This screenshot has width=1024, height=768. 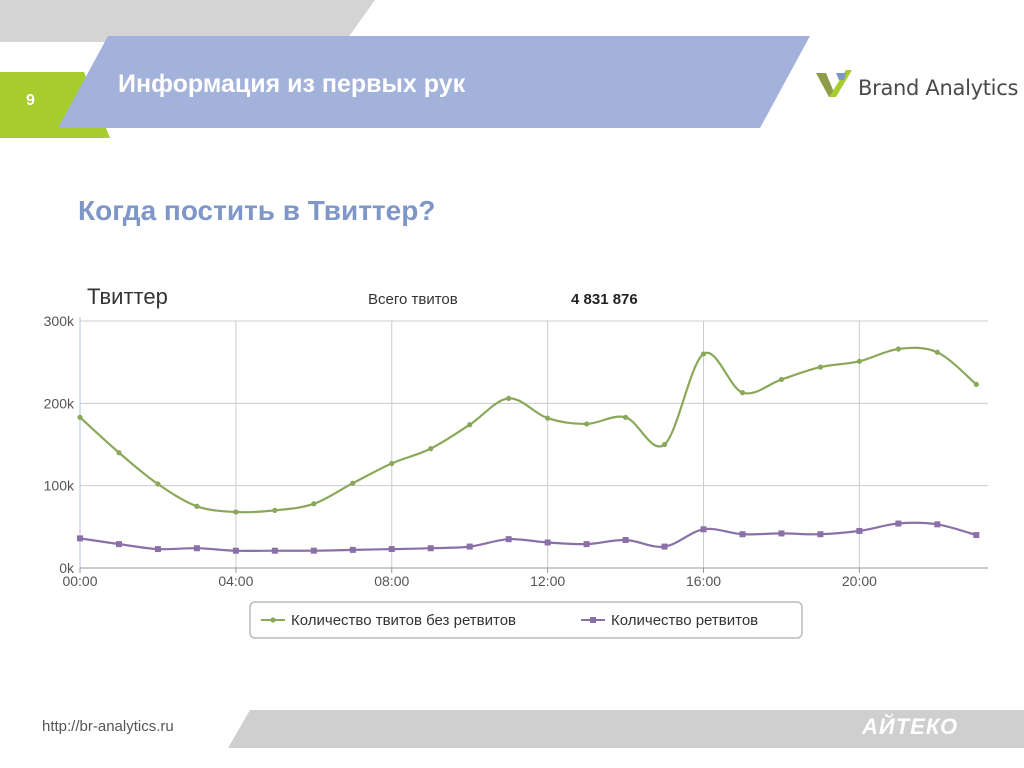 I want to click on header-title: Информация из первых рук, so click(x=292, y=84).